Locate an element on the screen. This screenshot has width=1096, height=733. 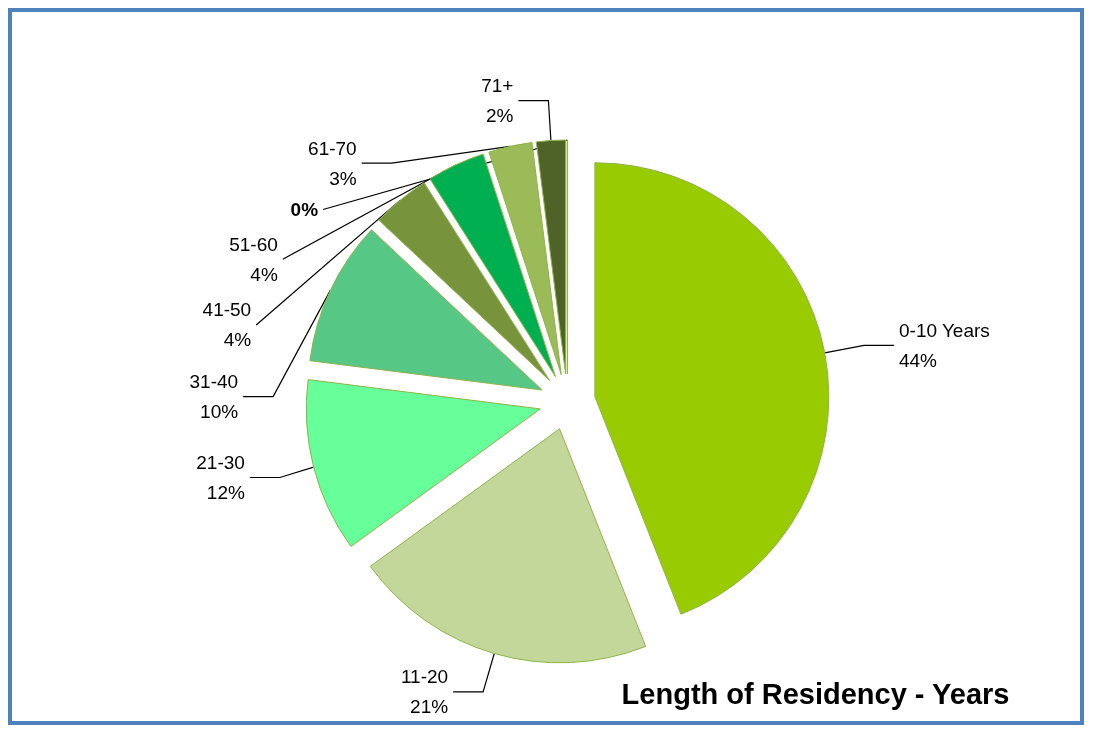
slice-label: 21-30 is located at coordinates (220, 462).